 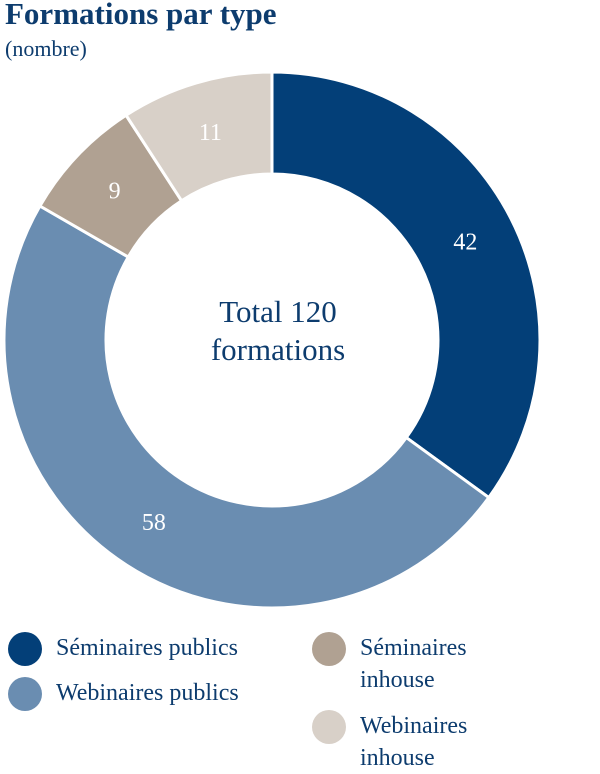 I want to click on legend-item: Séminaires publics, so click(x=162, y=649).